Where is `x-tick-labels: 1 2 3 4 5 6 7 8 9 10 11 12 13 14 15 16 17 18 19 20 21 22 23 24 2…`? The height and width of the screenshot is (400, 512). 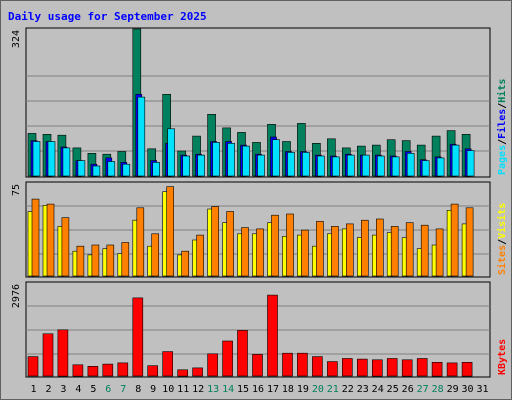 x-tick-labels: 1 2 3 4 5 6 7 8 9 10 11 12 13 14 15 16 17 18 19 20 21 22 23 24 2… is located at coordinates (259, 389).